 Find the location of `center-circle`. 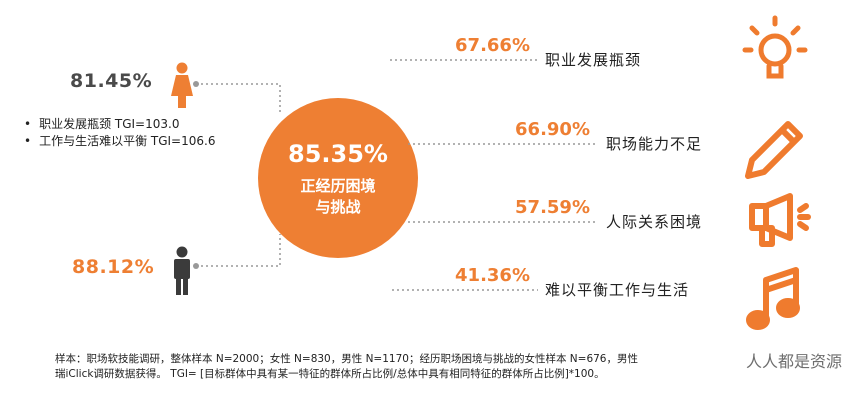

center-circle is located at coordinates (338, 178).